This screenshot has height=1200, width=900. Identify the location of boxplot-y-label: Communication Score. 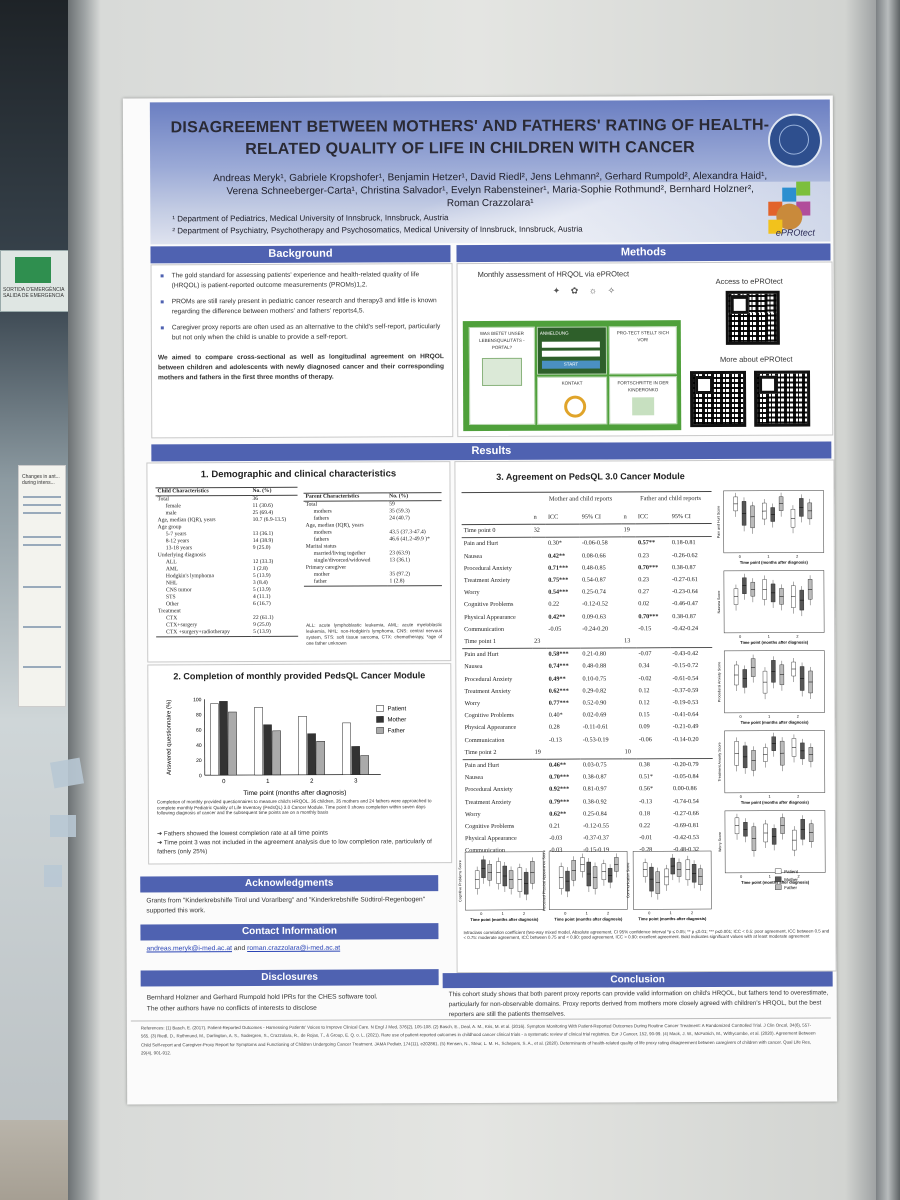
(628, 880).